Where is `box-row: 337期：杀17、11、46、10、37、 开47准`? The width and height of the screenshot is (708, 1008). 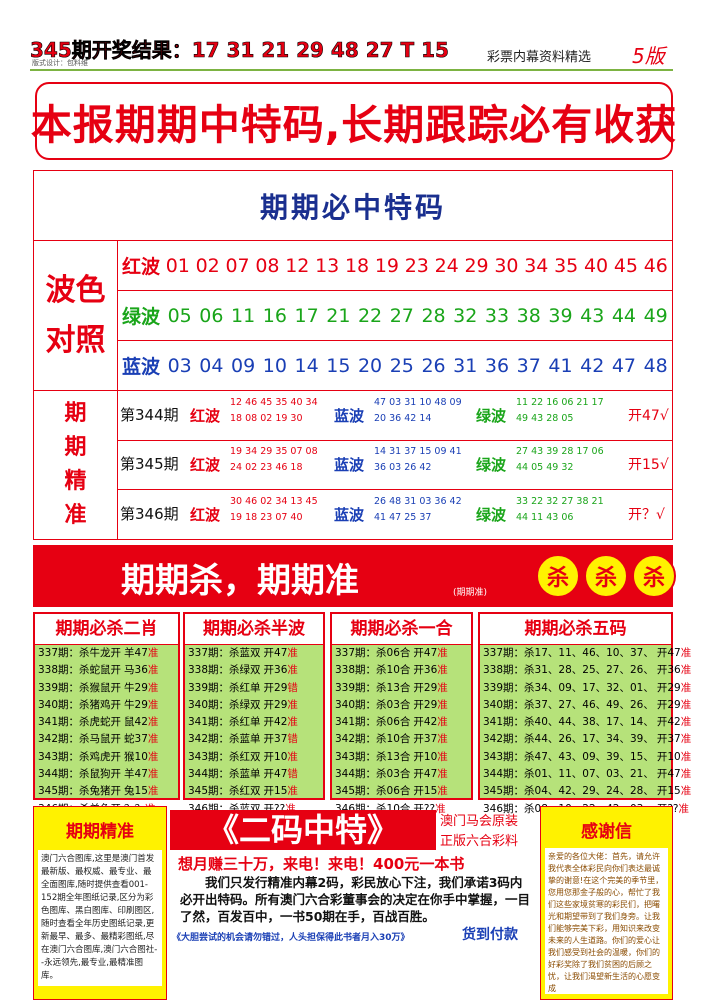
box-row: 337期：杀17、11、46、10、37、 开47准 is located at coordinates (585, 653).